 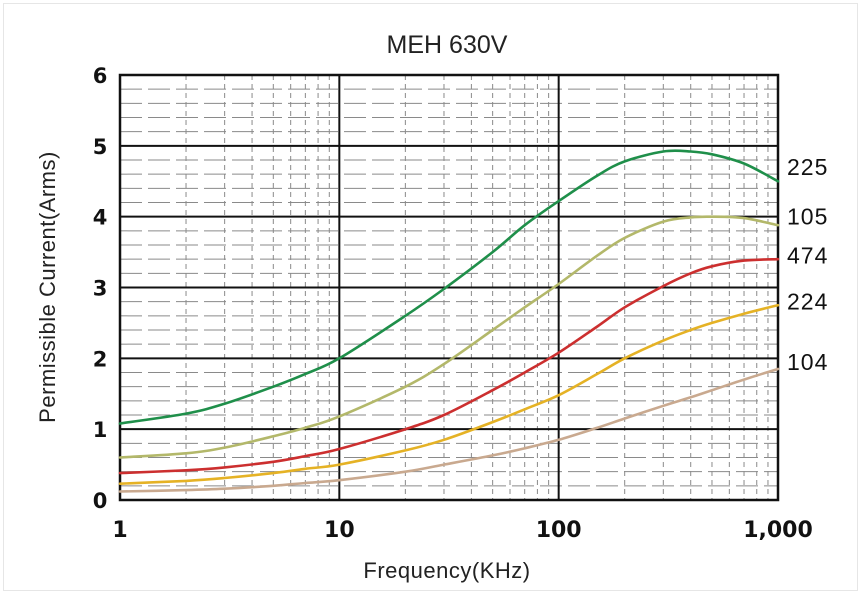 What do you see at coordinates (778, 530) in the screenshot?
I see `x-tick-label: 1,000` at bounding box center [778, 530].